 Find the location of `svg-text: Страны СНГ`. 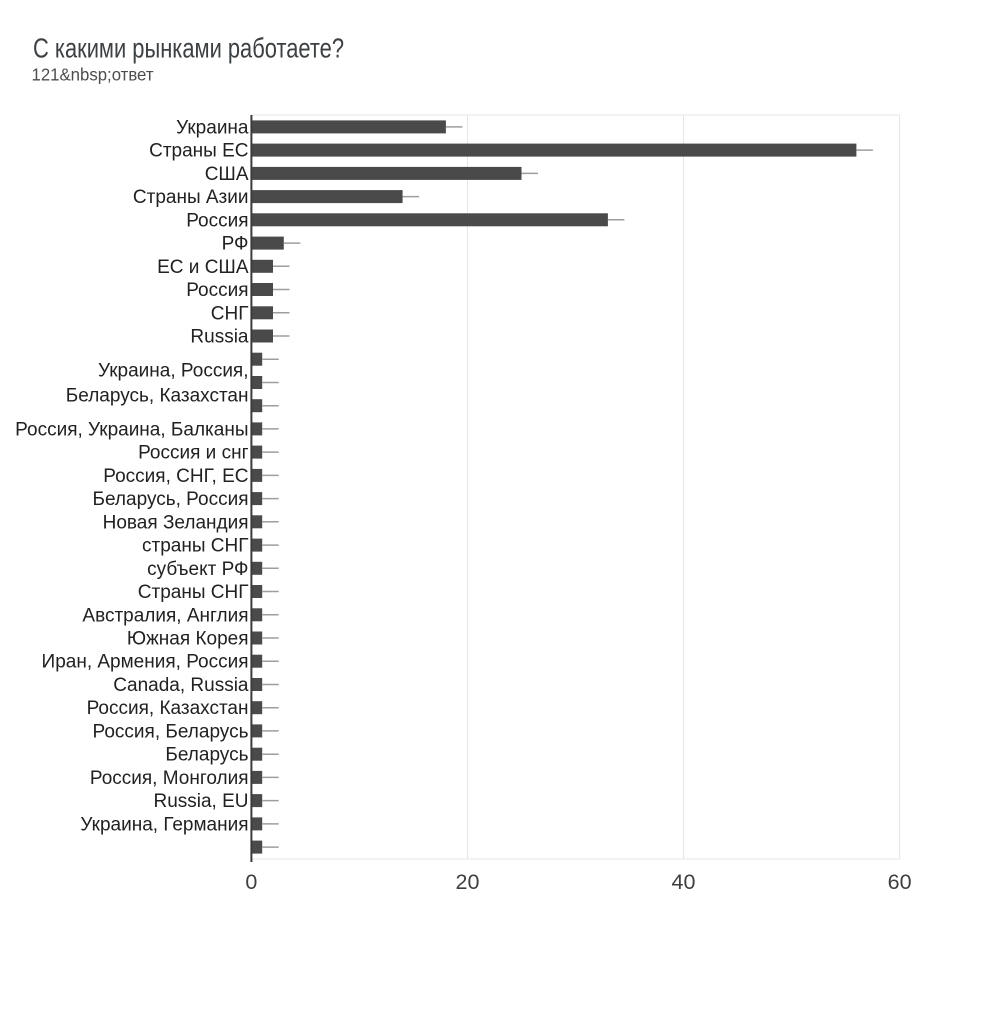

svg-text: Страны СНГ is located at coordinates (193, 592).